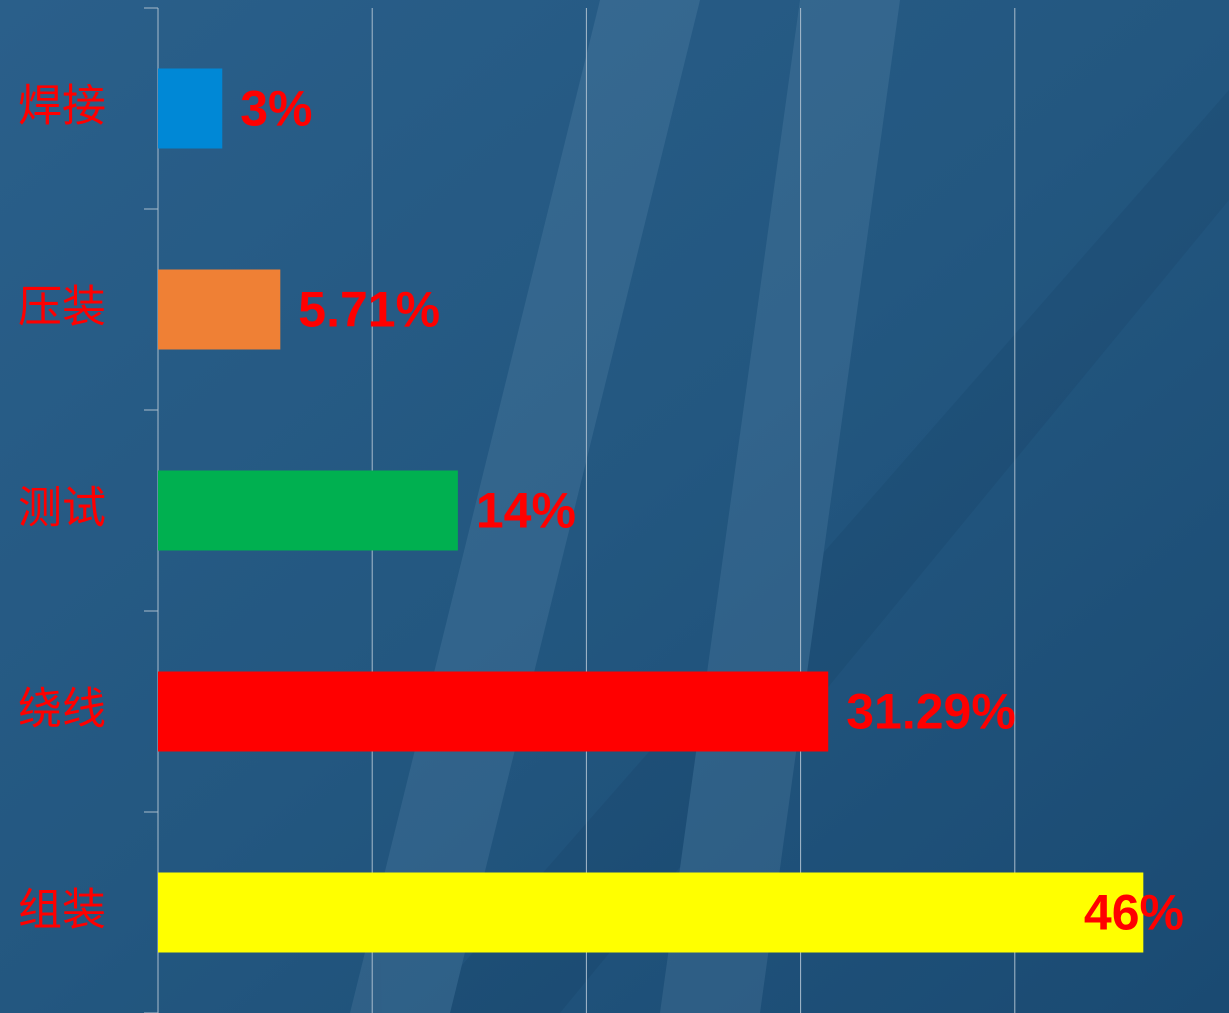 This screenshot has height=1013, width=1229. I want to click on y-tick-label: 测试, so click(62, 508).